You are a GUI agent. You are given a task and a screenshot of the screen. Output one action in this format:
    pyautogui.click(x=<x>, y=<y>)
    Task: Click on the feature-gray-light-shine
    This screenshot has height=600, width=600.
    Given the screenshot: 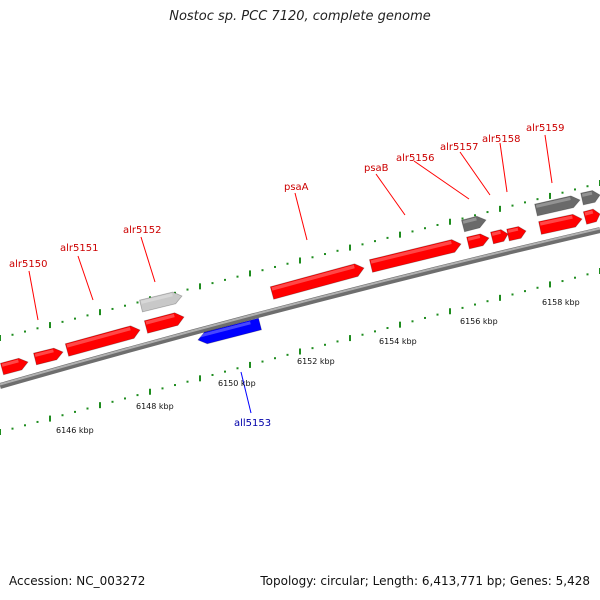 What is the action you would take?
    pyautogui.click(x=156, y=298)
    